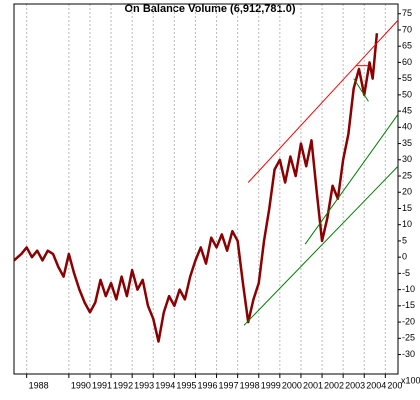  Describe the element at coordinates (165, 385) in the screenshot. I see `x-tick-label: 1994` at that location.